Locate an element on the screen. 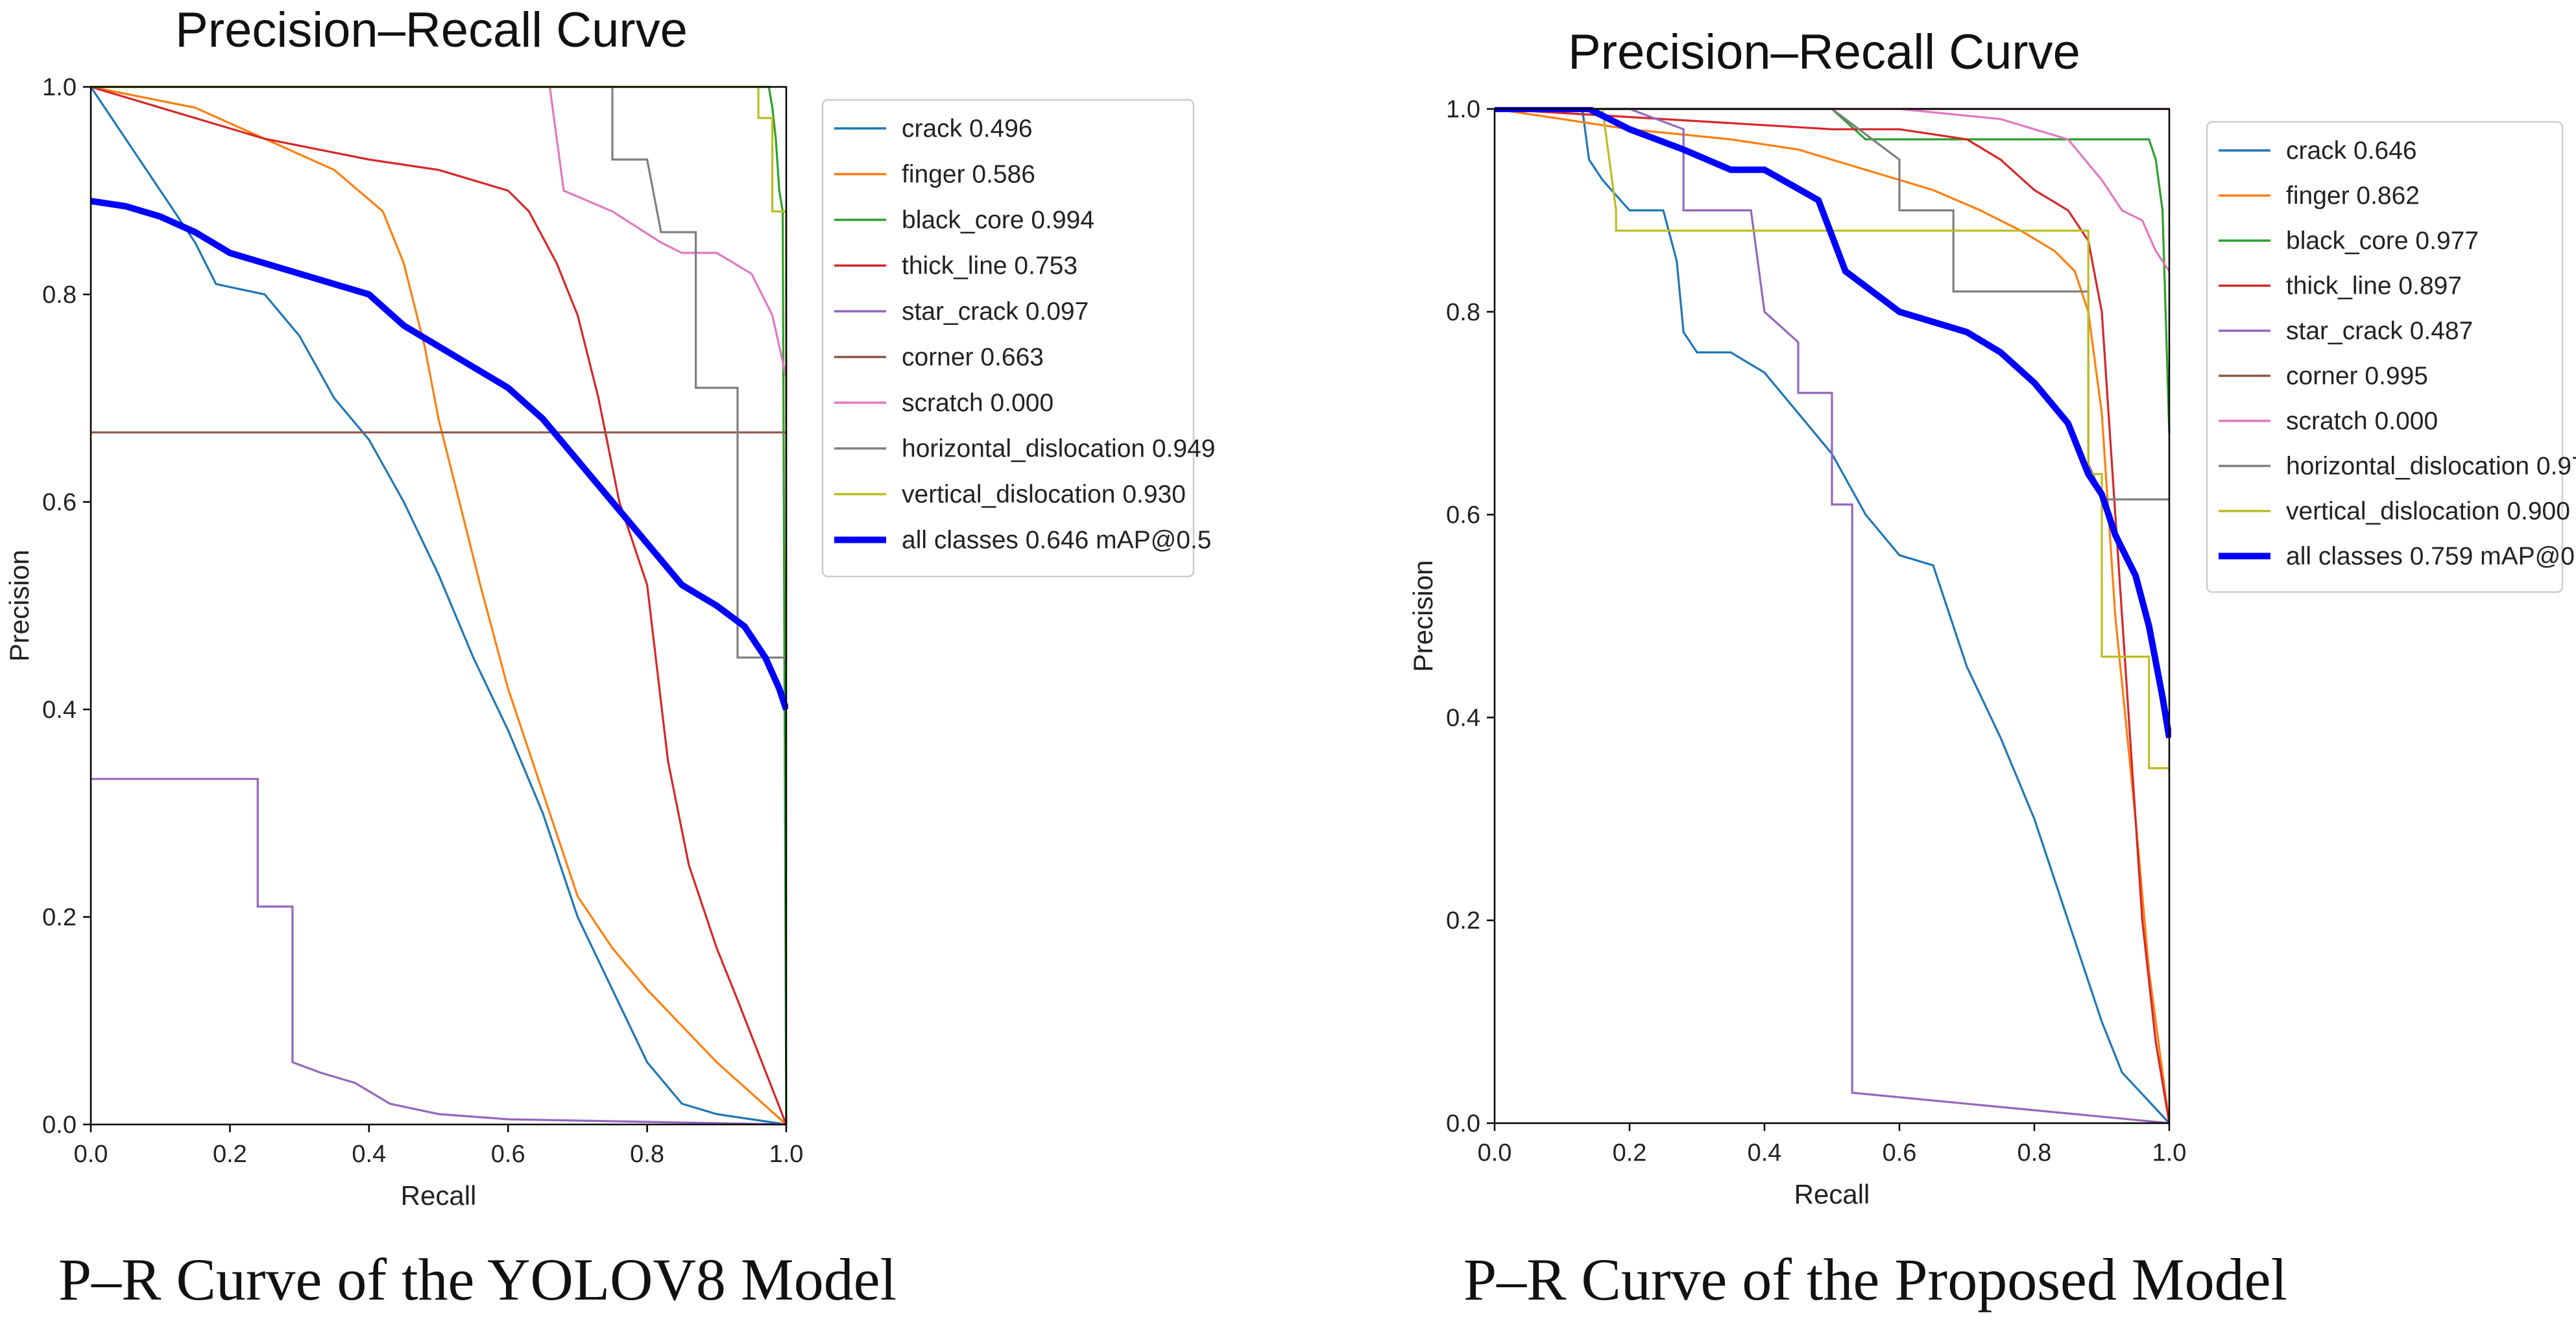 The image size is (2576, 1343). legend-label-finger: finger 0.586 is located at coordinates (968, 175).